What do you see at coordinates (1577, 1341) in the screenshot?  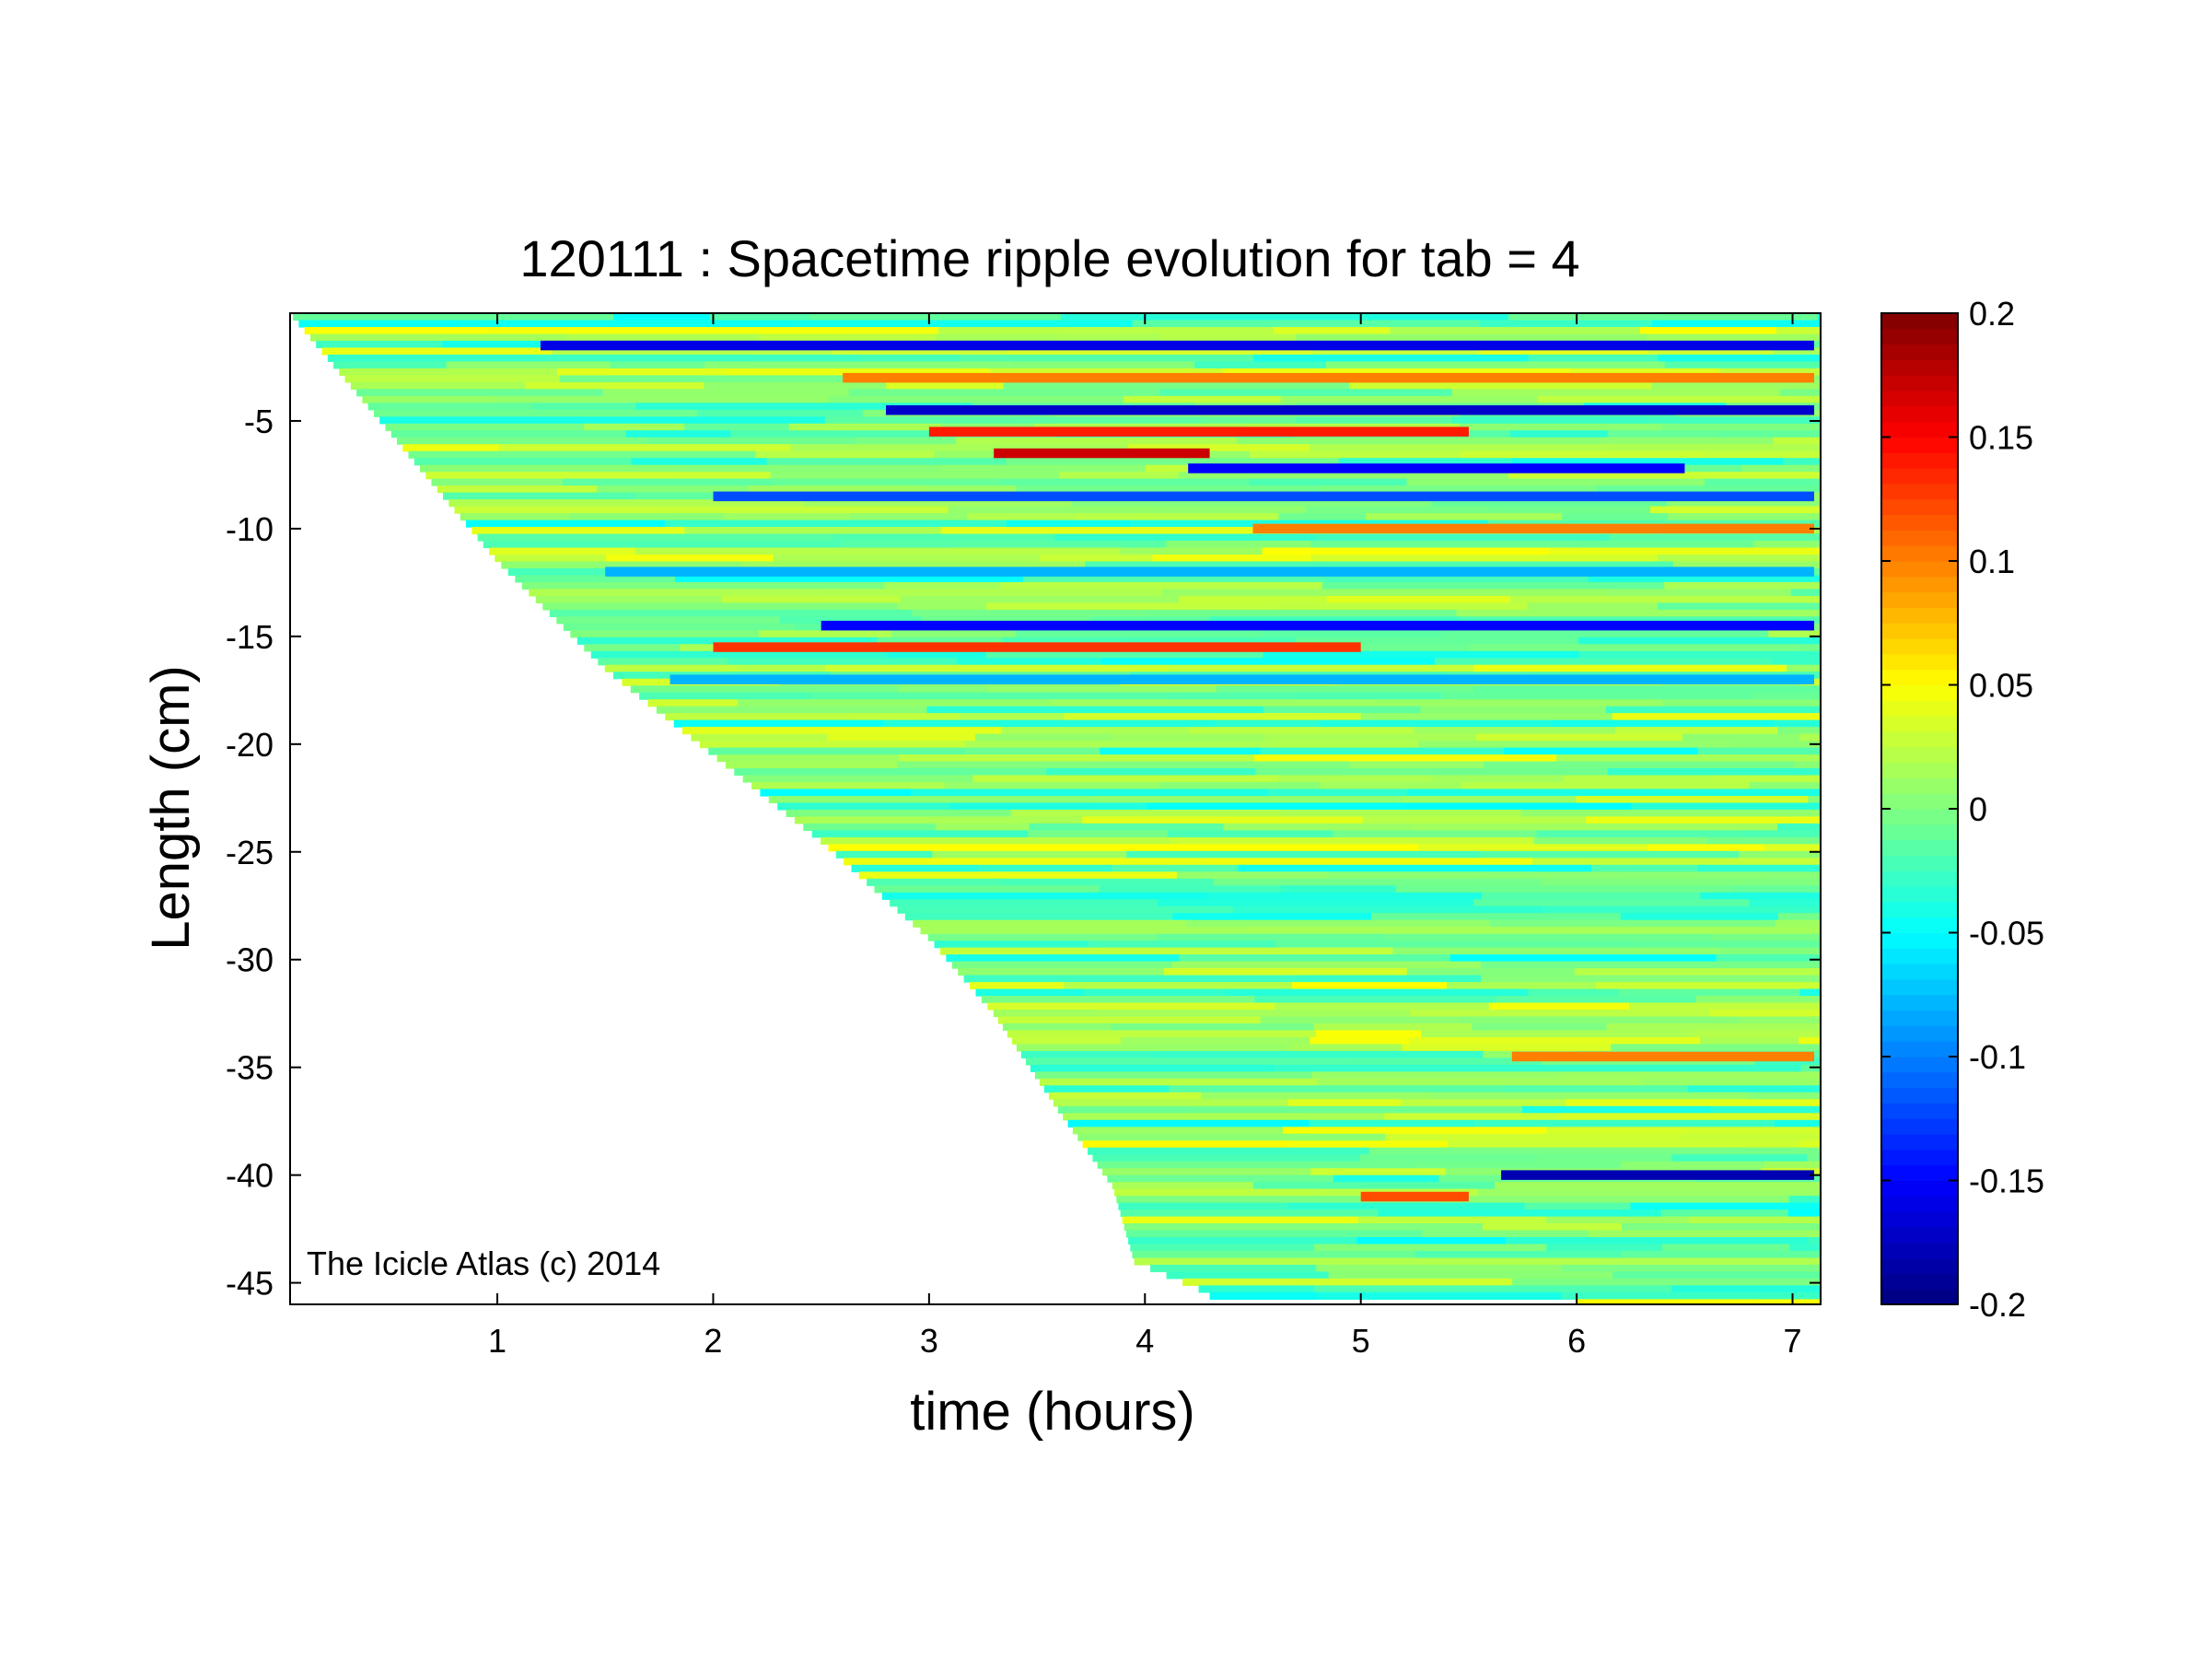 I see `x-tick-label: 6` at bounding box center [1577, 1341].